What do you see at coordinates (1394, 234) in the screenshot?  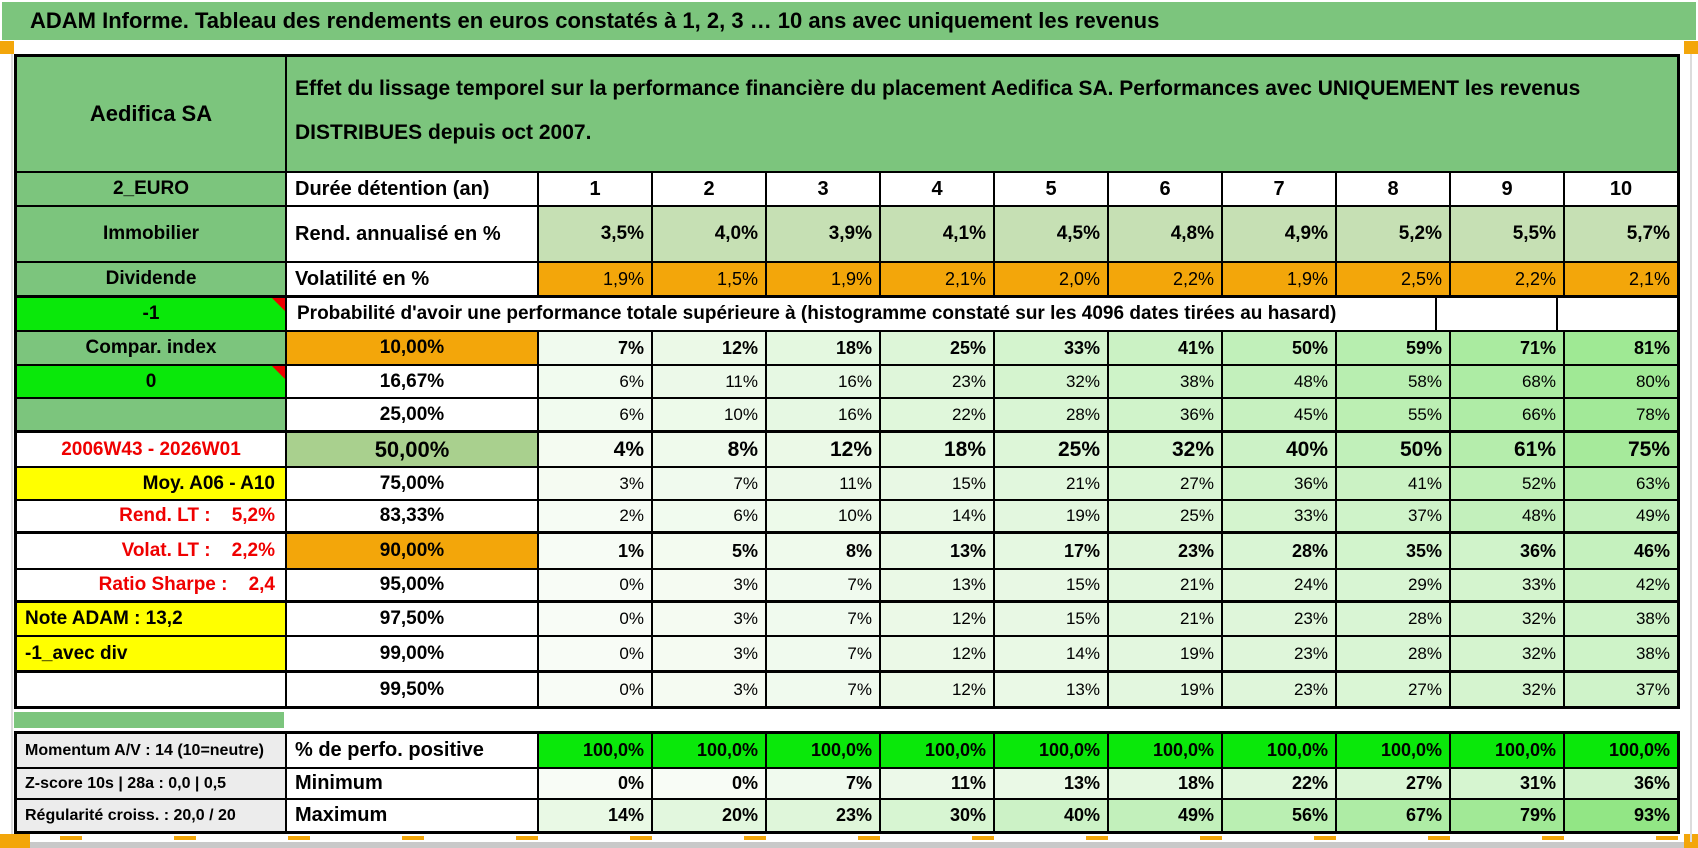 I see `data-cell: 5,2%` at bounding box center [1394, 234].